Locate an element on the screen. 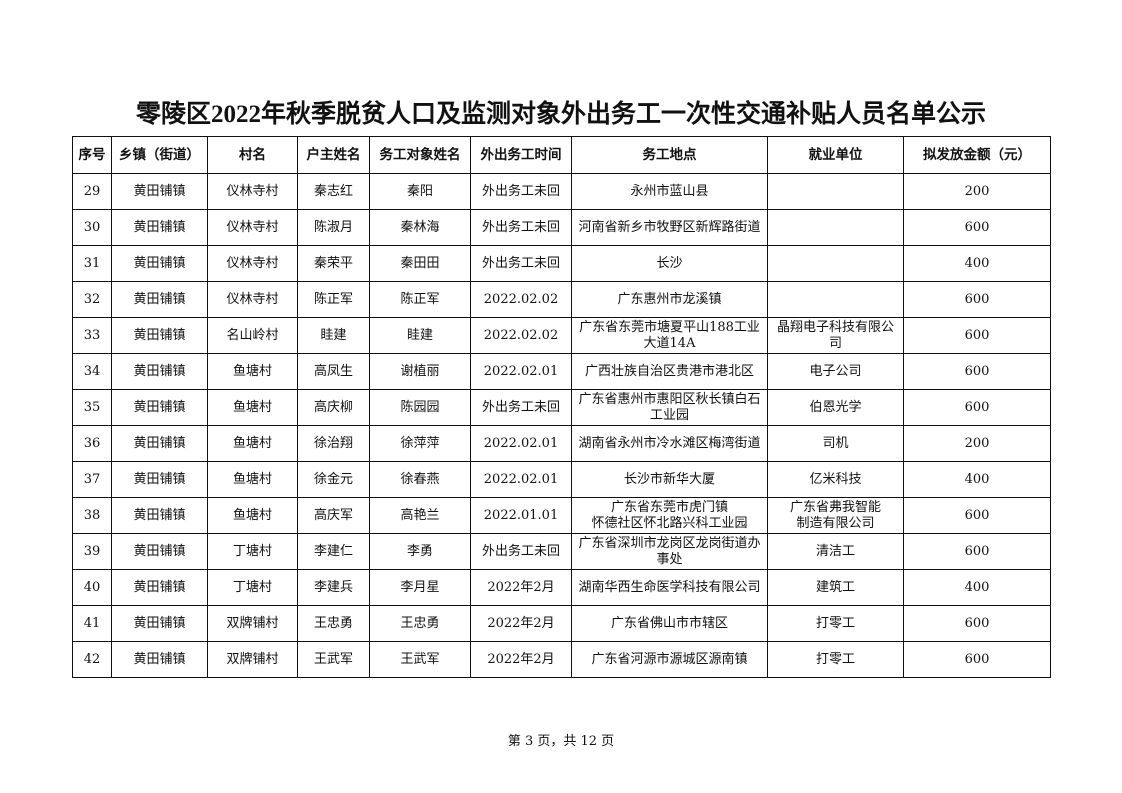 This screenshot has width=1122, height=793. cell-worker: 秦阳 is located at coordinates (420, 191).